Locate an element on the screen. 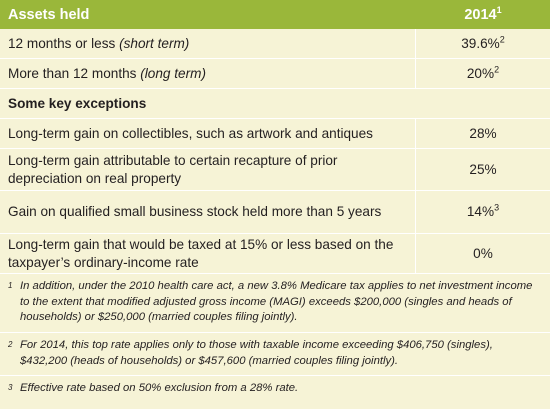 This screenshot has width=550, height=409. row-rate: 20%2 is located at coordinates (483, 72).